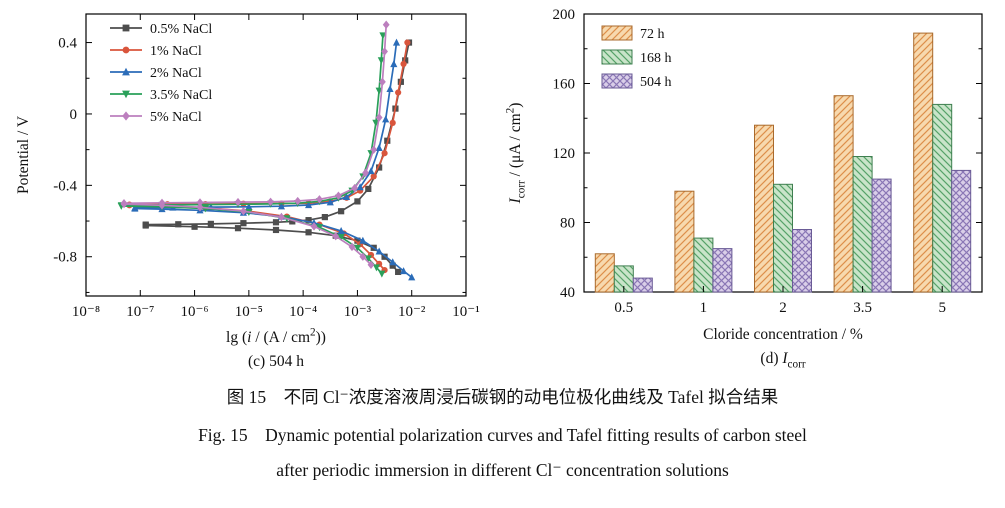 This screenshot has height=508, width=1005. I want to click on svg-text: 1% NaCl, so click(176, 51).